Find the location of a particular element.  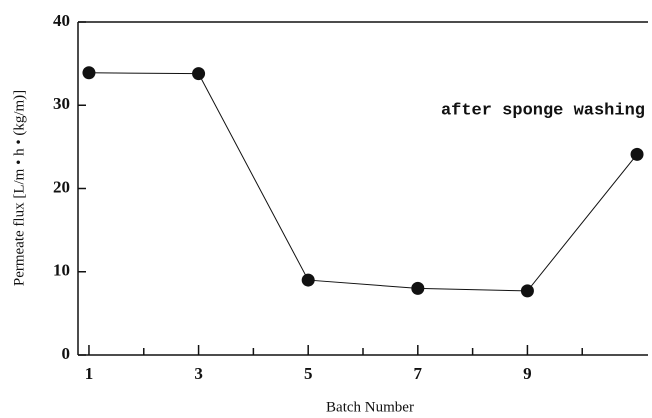

y-tick-label: 30 is located at coordinates (61, 103).